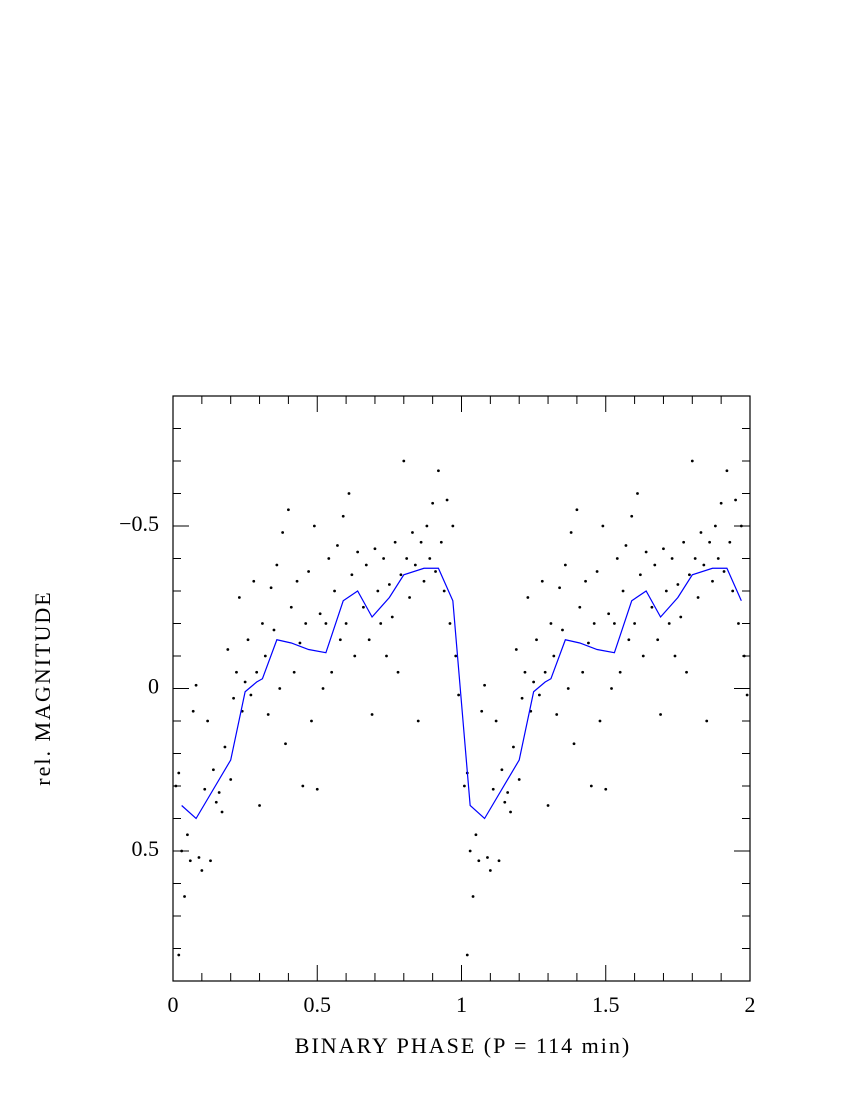 This screenshot has height=1100, width=850. What do you see at coordinates (750, 1004) in the screenshot?
I see `x-tick-label: 2` at bounding box center [750, 1004].